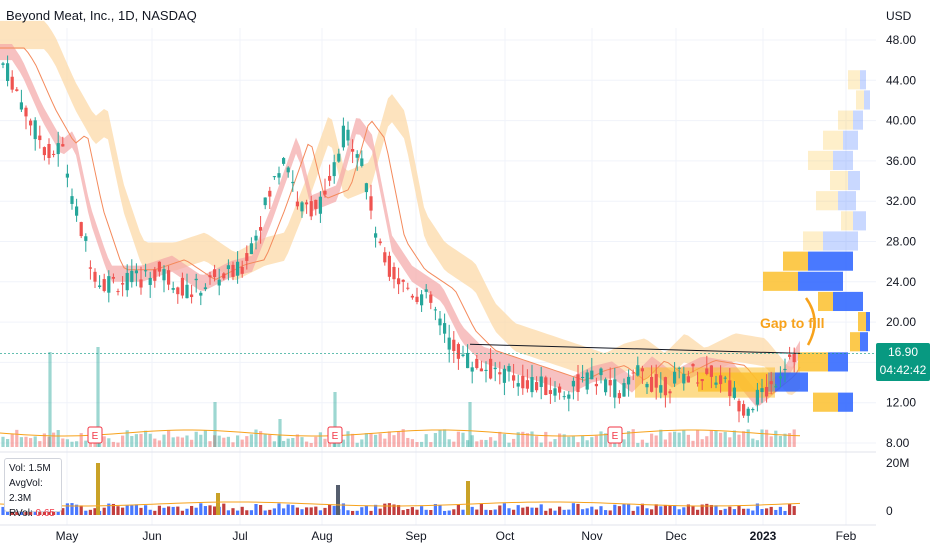  Describe the element at coordinates (21, 513) in the screenshot. I see `rvol-label: RVol:` at that location.